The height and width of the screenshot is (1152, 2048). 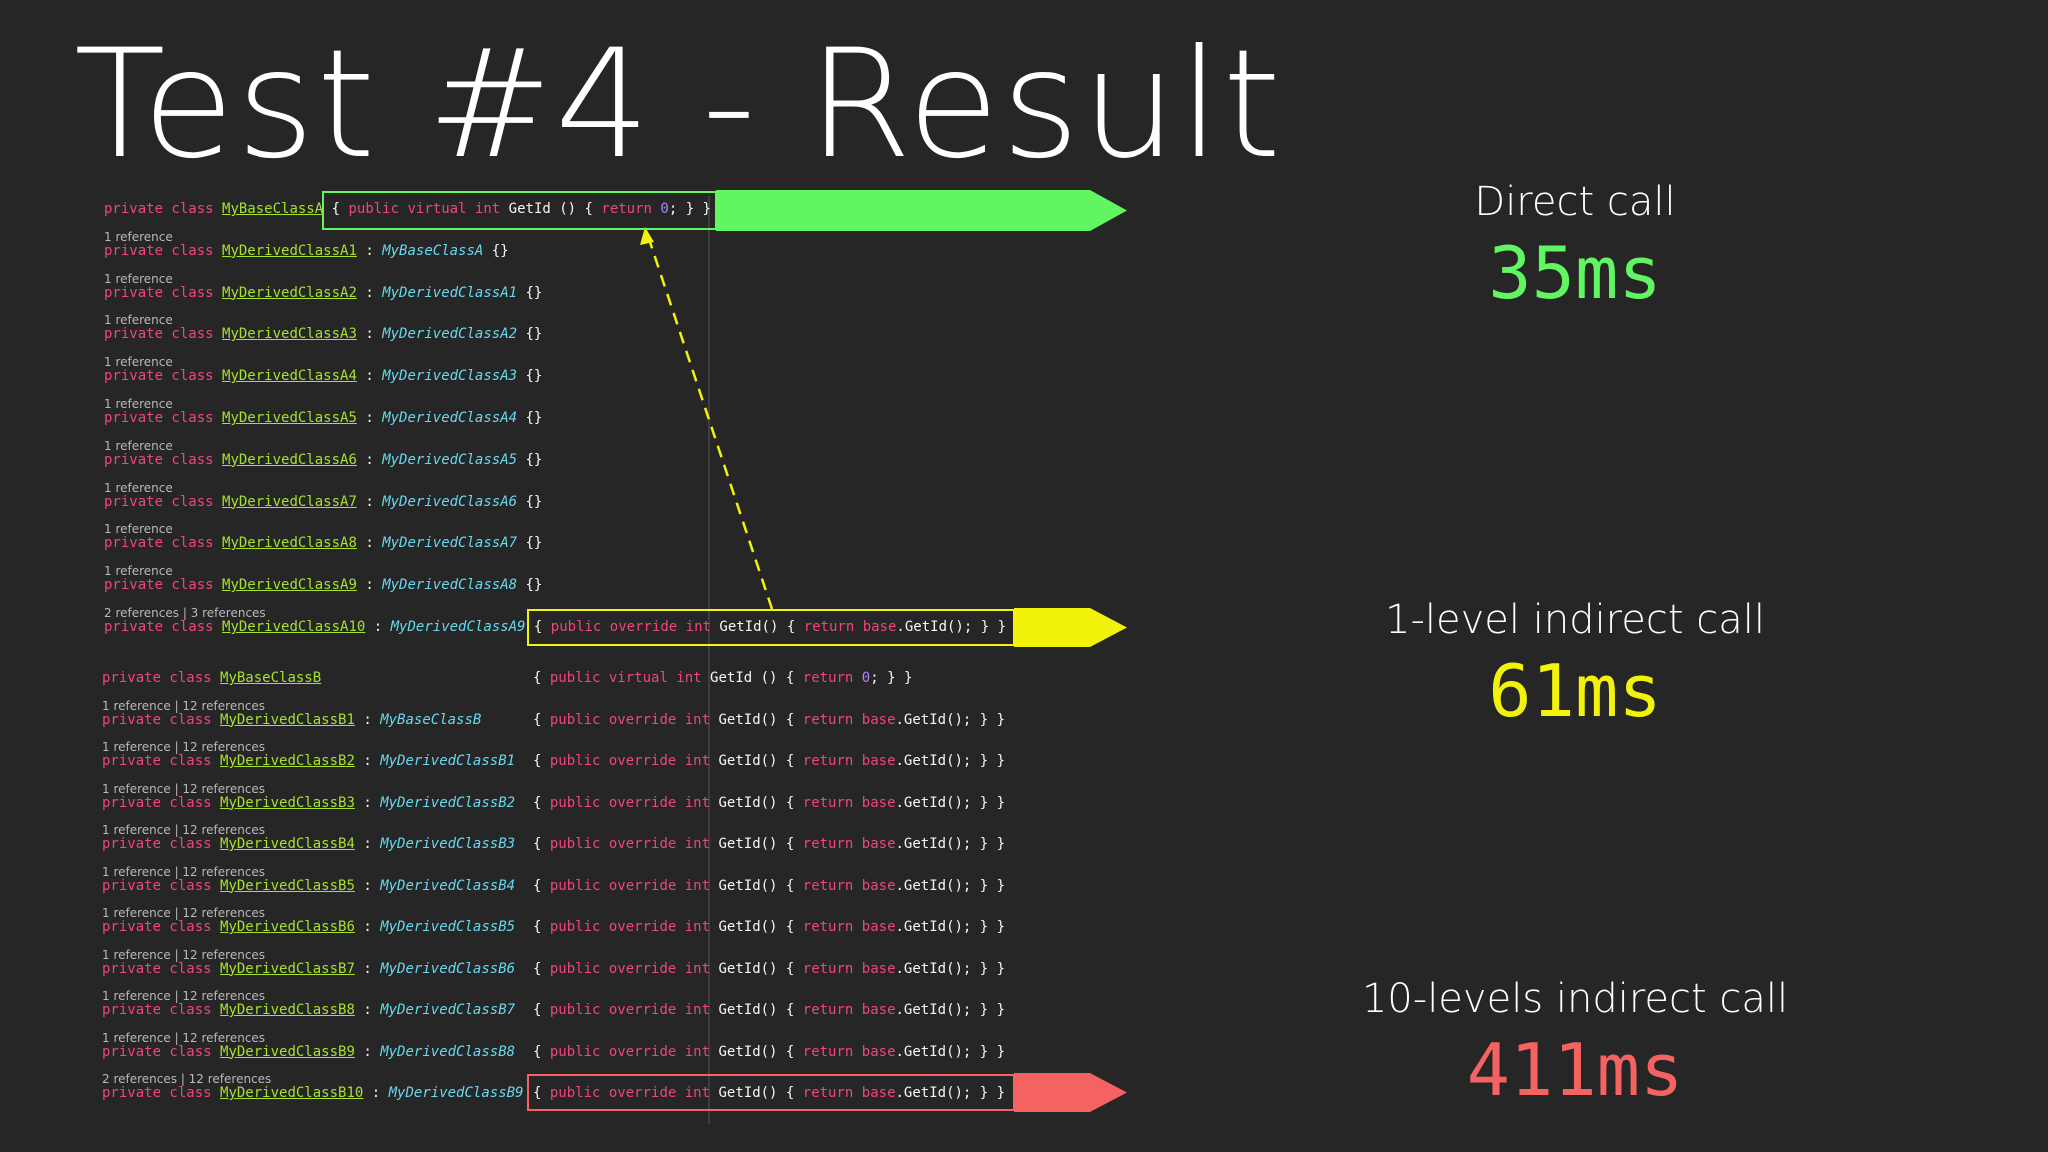 I want to click on class-name: MyDerivedClassB6, so click(x=287, y=927).